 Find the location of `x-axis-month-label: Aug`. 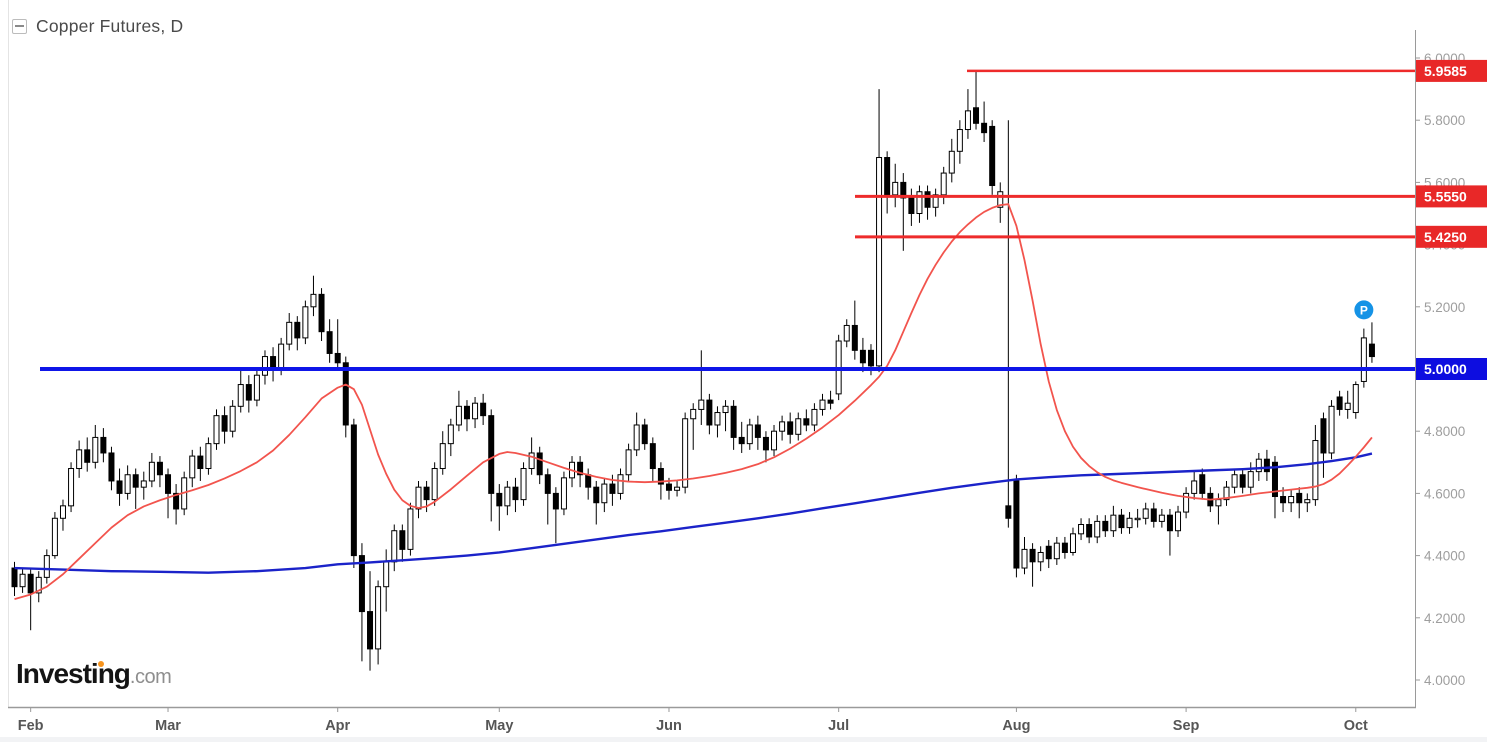

x-axis-month-label: Aug is located at coordinates (1016, 726).